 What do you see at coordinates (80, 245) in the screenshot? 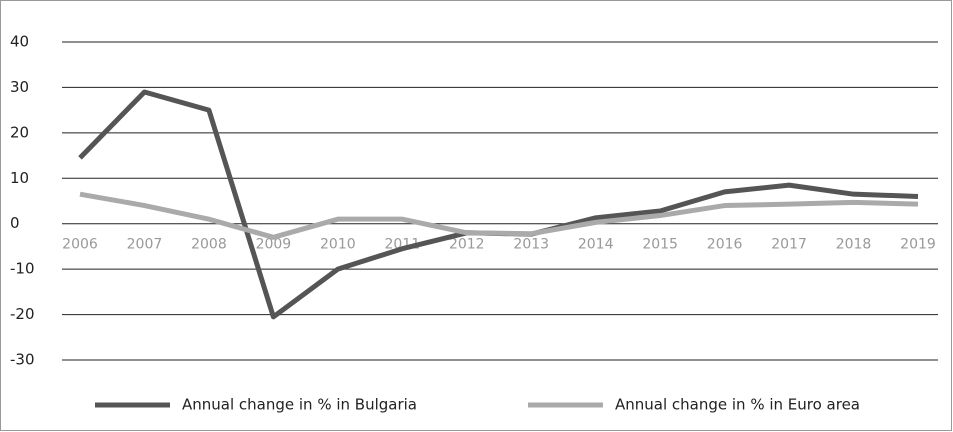
I see `x-tick-label: 2006` at bounding box center [80, 245].